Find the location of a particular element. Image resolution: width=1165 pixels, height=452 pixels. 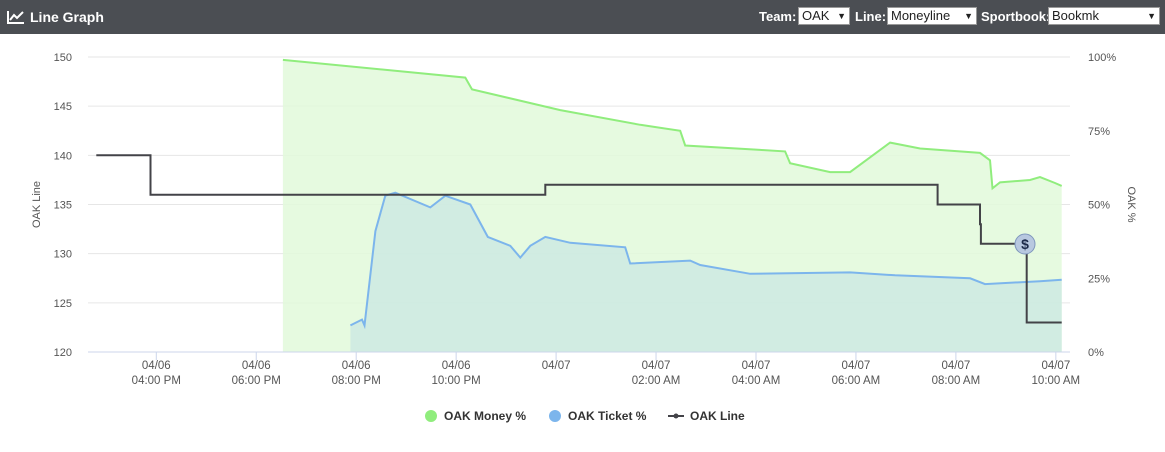

y2-tick-label: 75% is located at coordinates (1099, 132).